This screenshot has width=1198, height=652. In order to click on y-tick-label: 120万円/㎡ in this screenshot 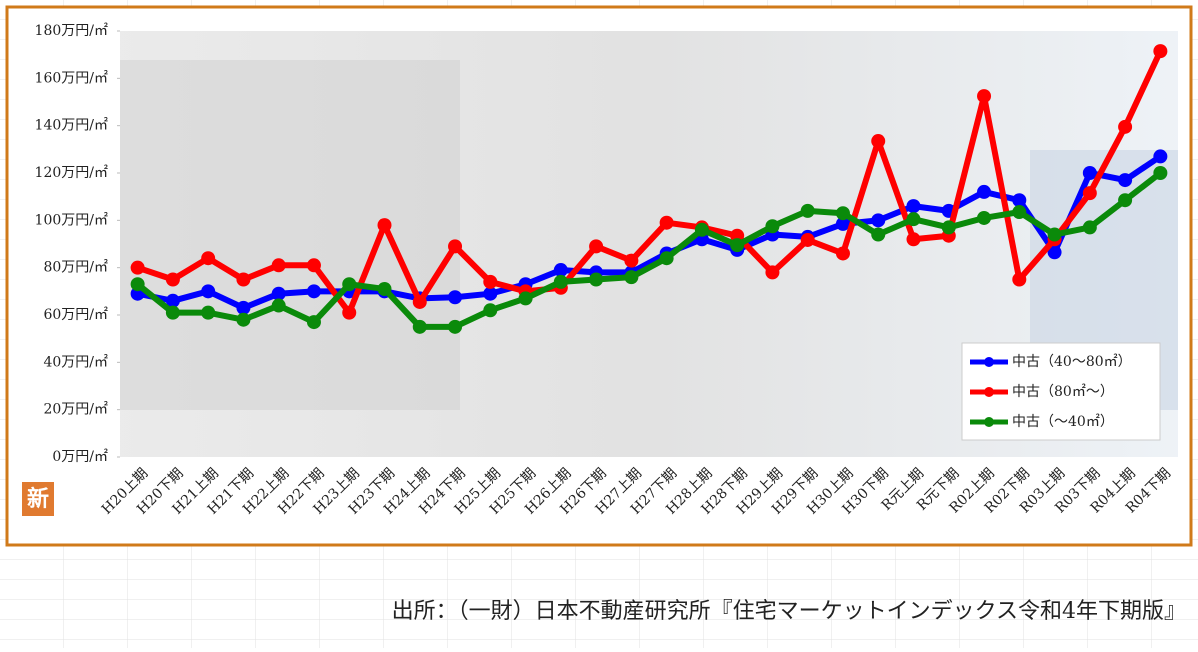, I will do `click(71, 173)`.